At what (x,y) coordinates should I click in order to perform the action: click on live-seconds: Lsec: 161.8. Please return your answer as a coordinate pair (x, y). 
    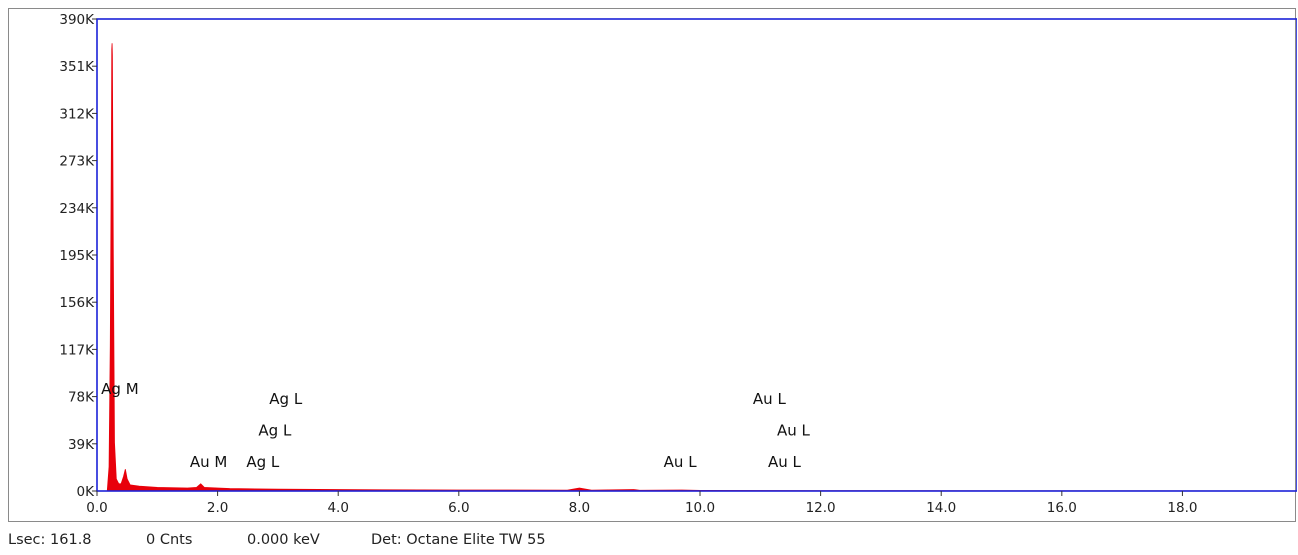
    Looking at the image, I should click on (50, 540).